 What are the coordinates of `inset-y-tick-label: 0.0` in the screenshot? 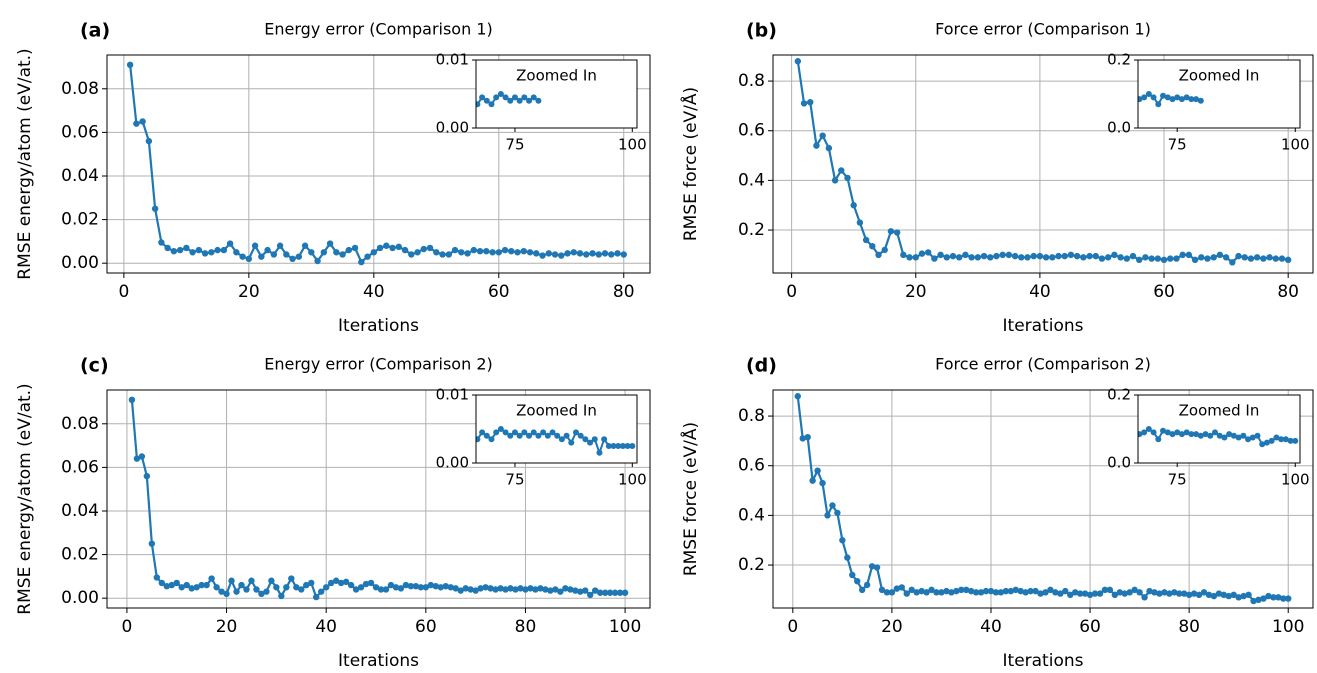 It's located at (1119, 463).